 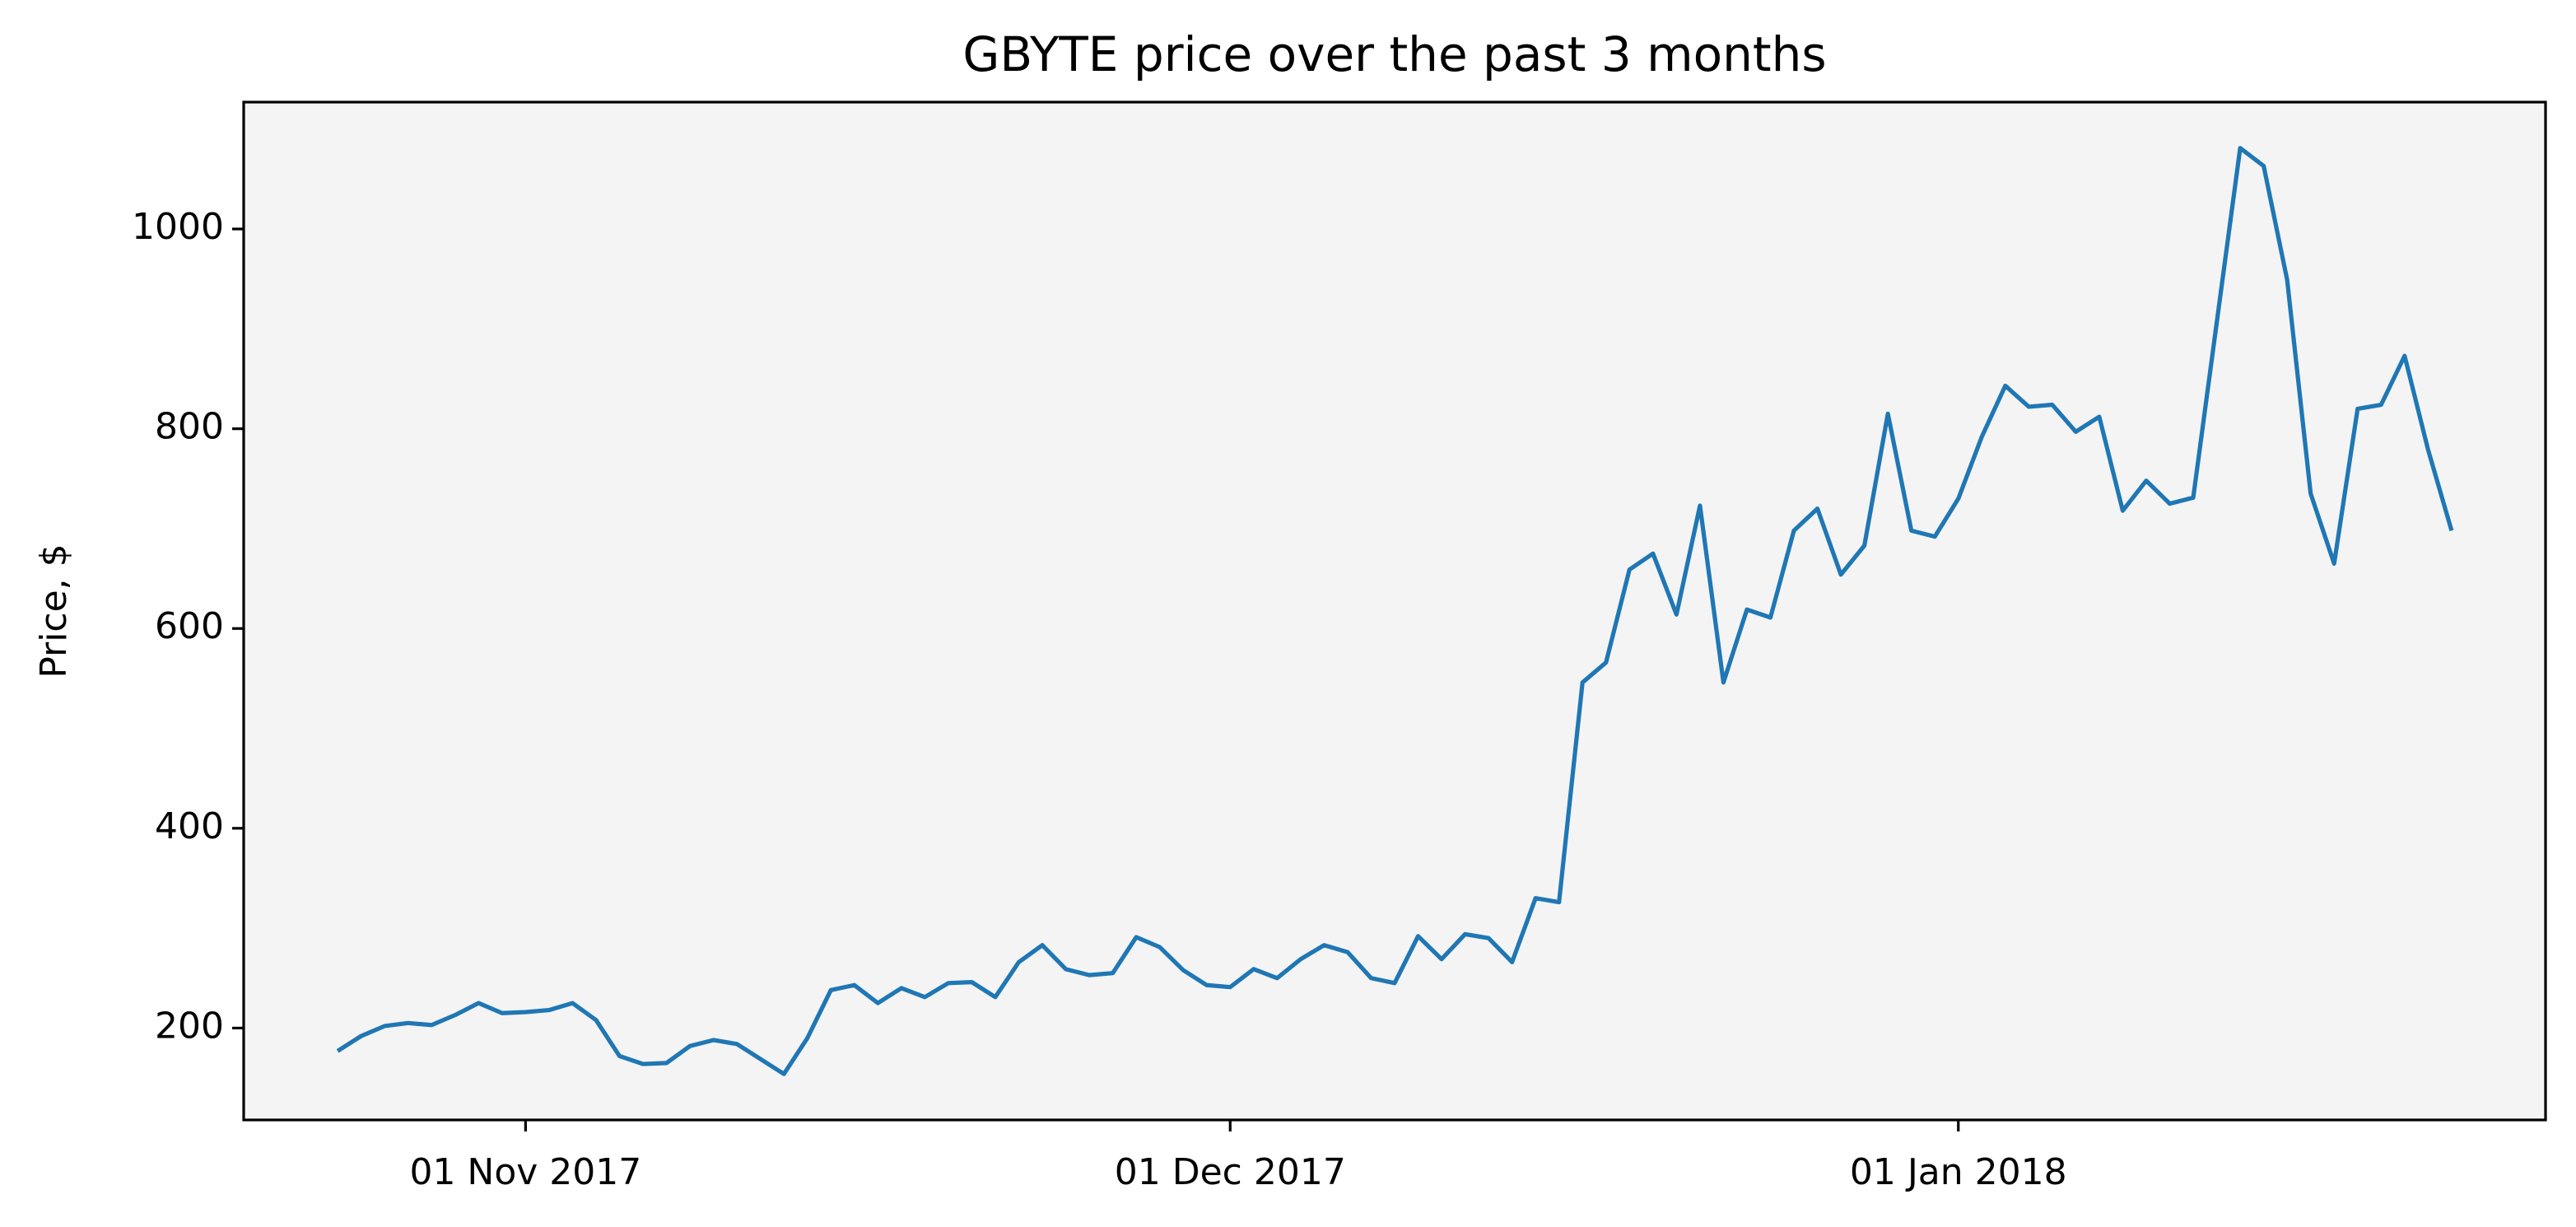 I want to click on y-tick-label: 600, so click(x=189, y=626).